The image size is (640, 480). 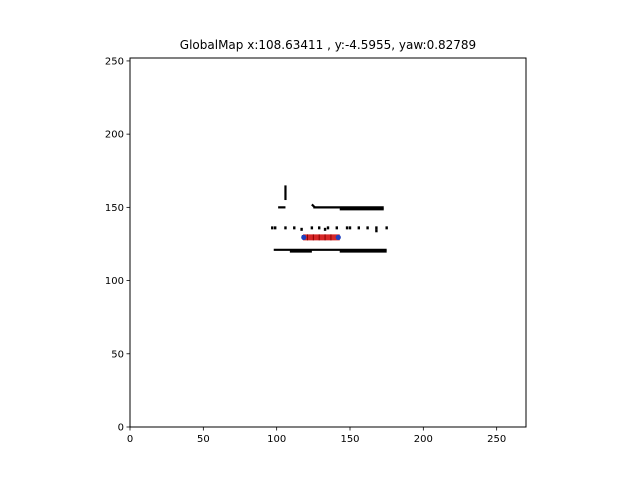 What do you see at coordinates (329, 219) in the screenshot?
I see `map-marks` at bounding box center [329, 219].